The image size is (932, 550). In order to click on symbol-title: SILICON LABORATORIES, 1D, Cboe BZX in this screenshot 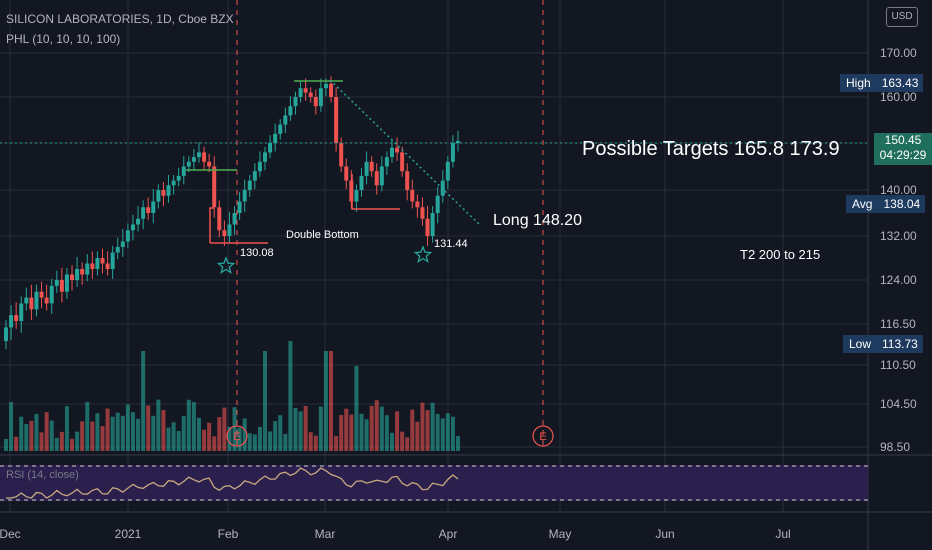, I will do `click(120, 19)`.